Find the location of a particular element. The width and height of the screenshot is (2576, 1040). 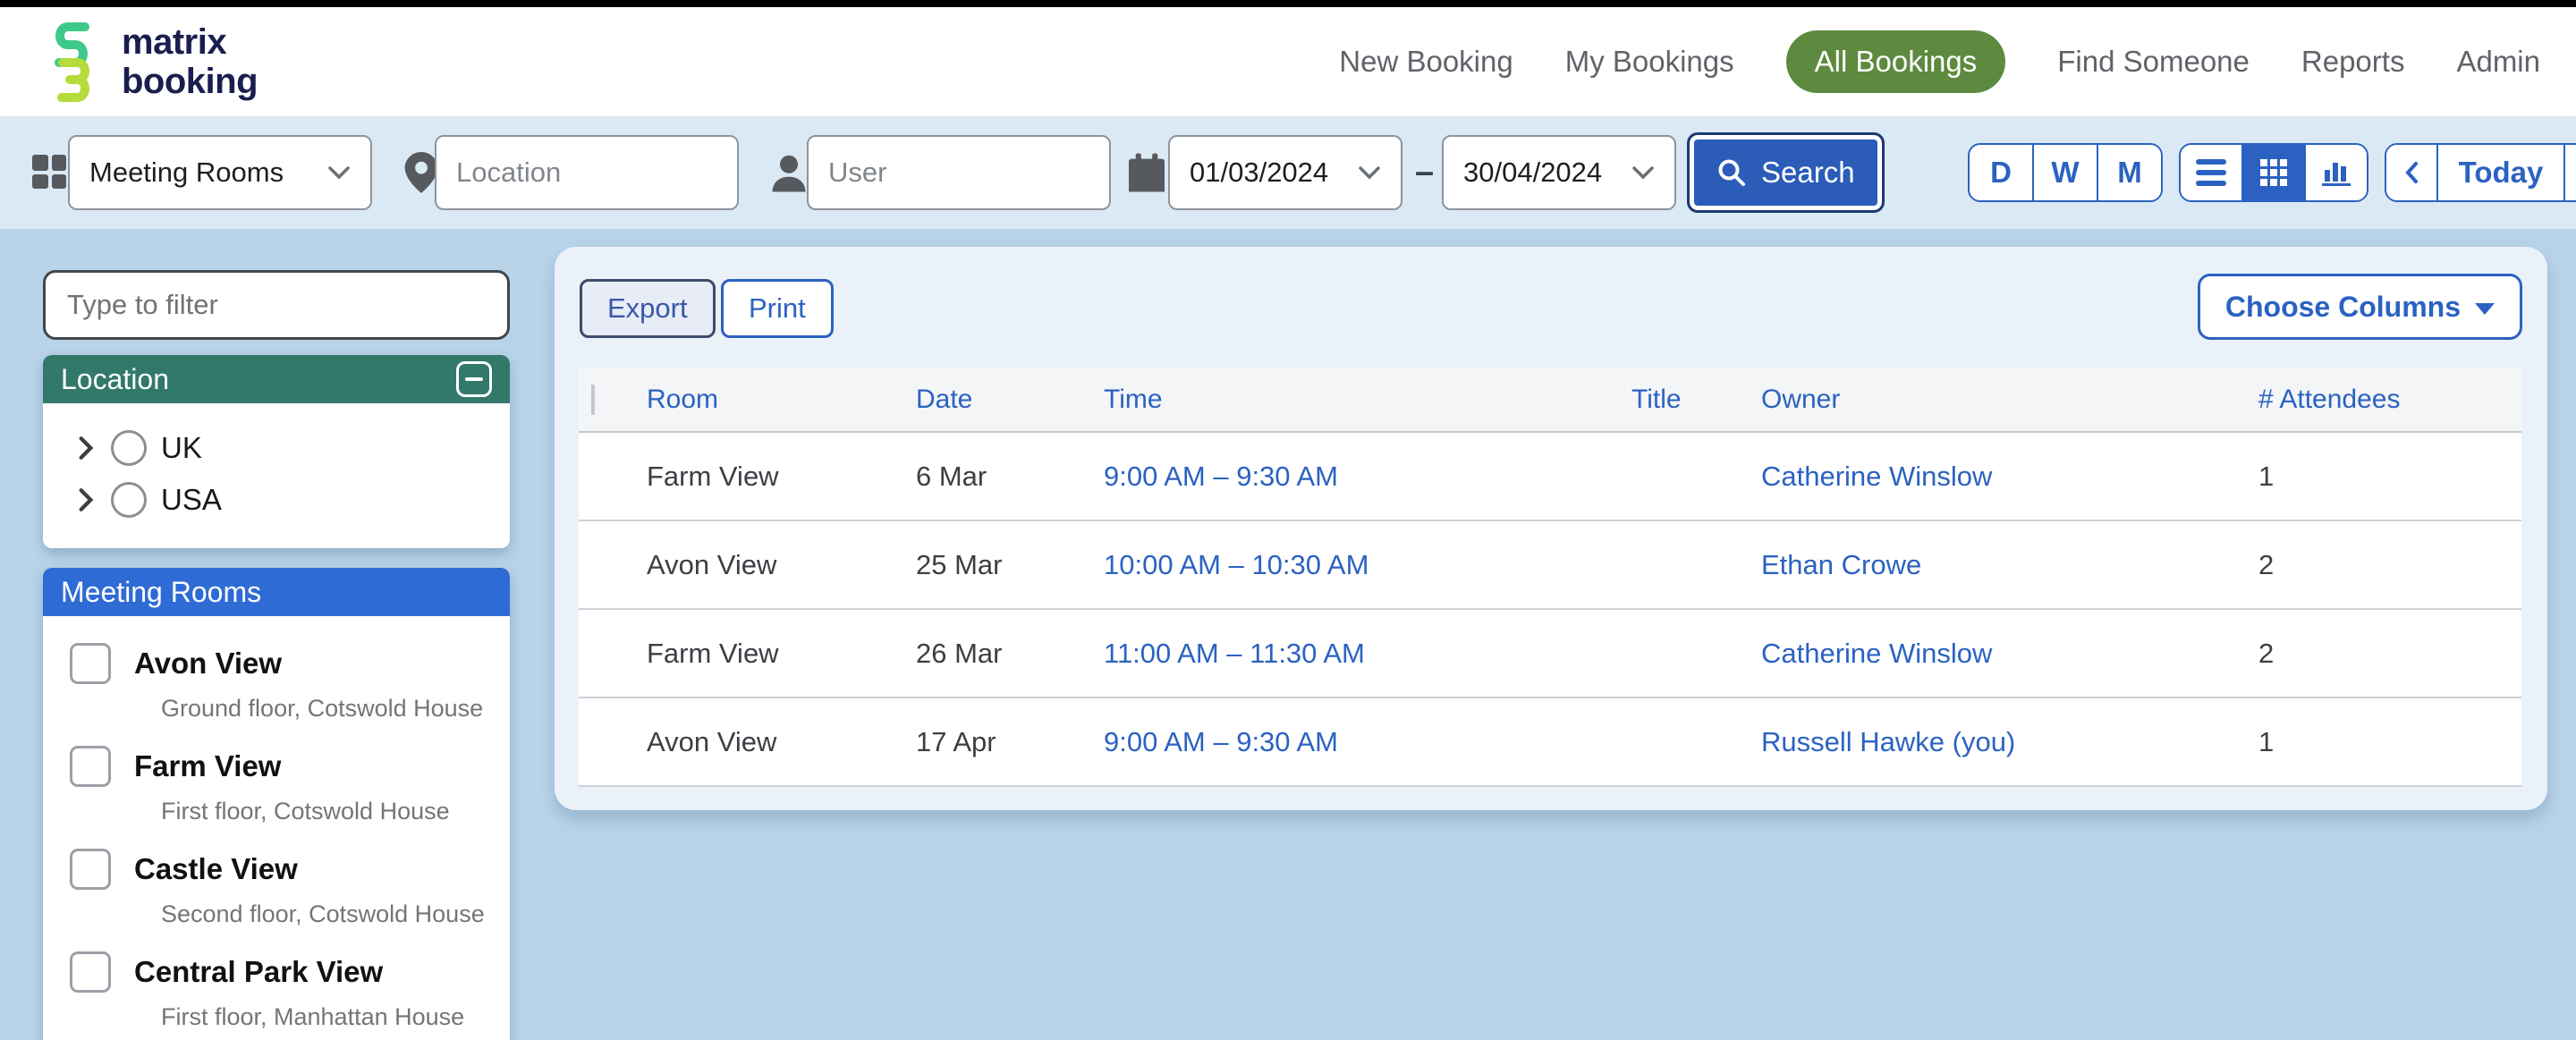

select-all-checkbox is located at coordinates (593, 400).